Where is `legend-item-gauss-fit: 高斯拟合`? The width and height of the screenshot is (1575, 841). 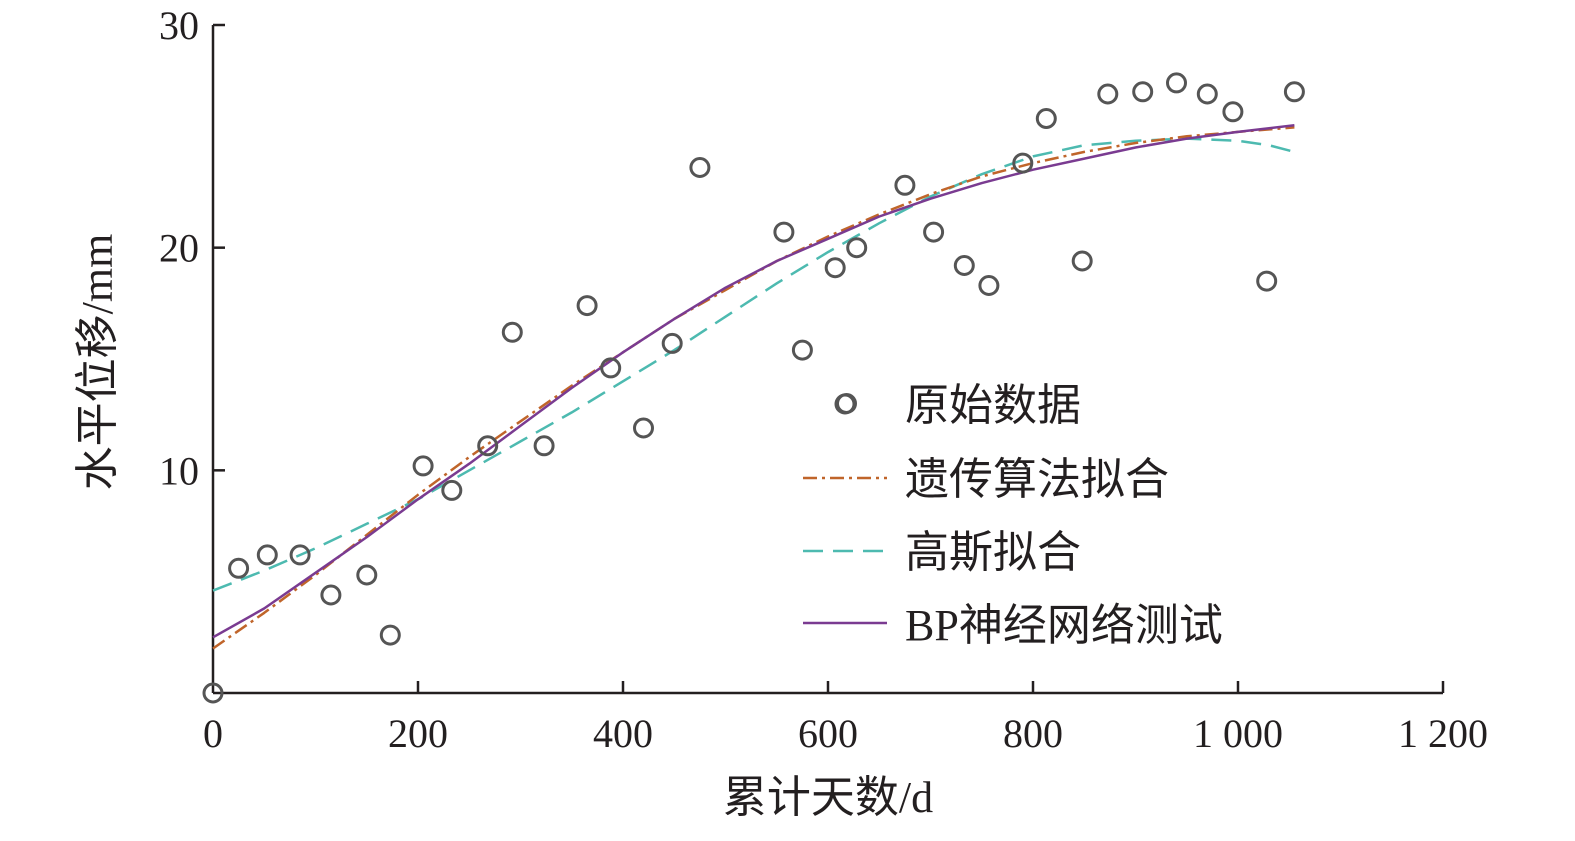
legend-item-gauss-fit: 高斯拟合 is located at coordinates (942, 552).